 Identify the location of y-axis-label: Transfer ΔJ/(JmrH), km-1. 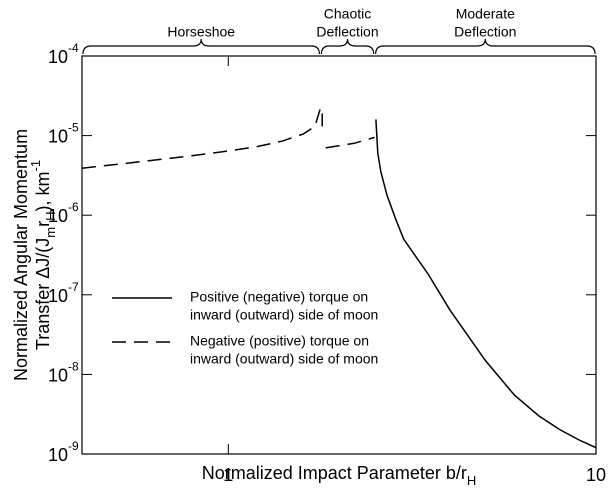
(43, 255).